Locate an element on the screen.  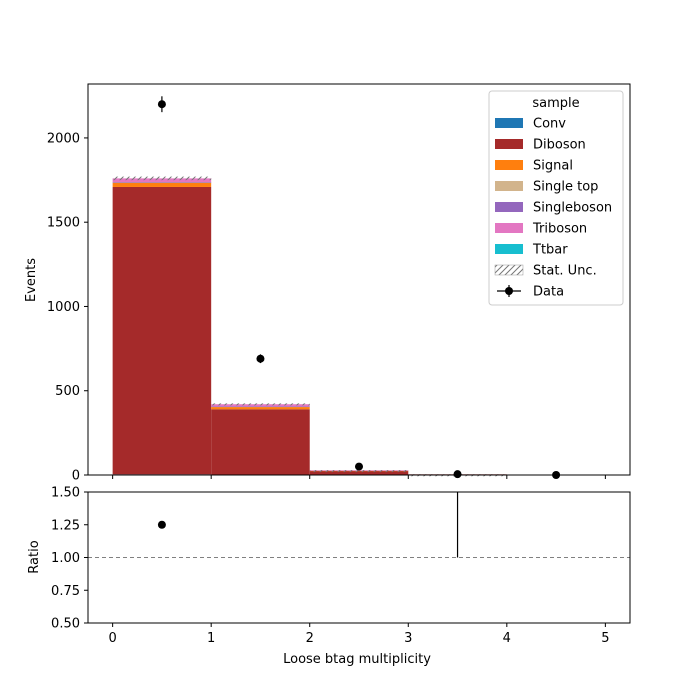
legend-label-conv: Conv is located at coordinates (549, 124).